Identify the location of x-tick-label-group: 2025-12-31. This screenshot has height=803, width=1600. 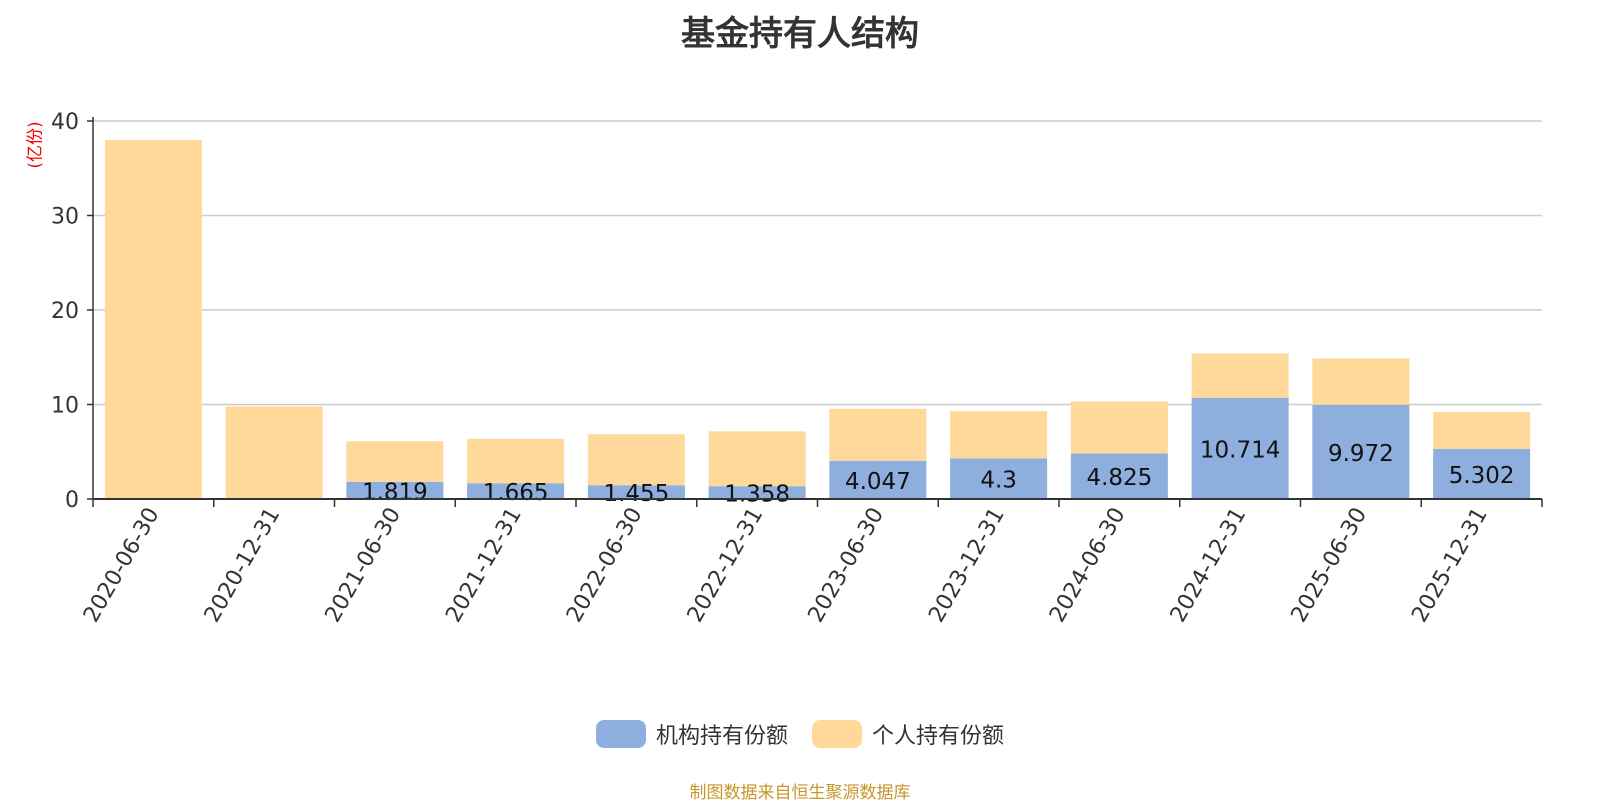
(1450, 565).